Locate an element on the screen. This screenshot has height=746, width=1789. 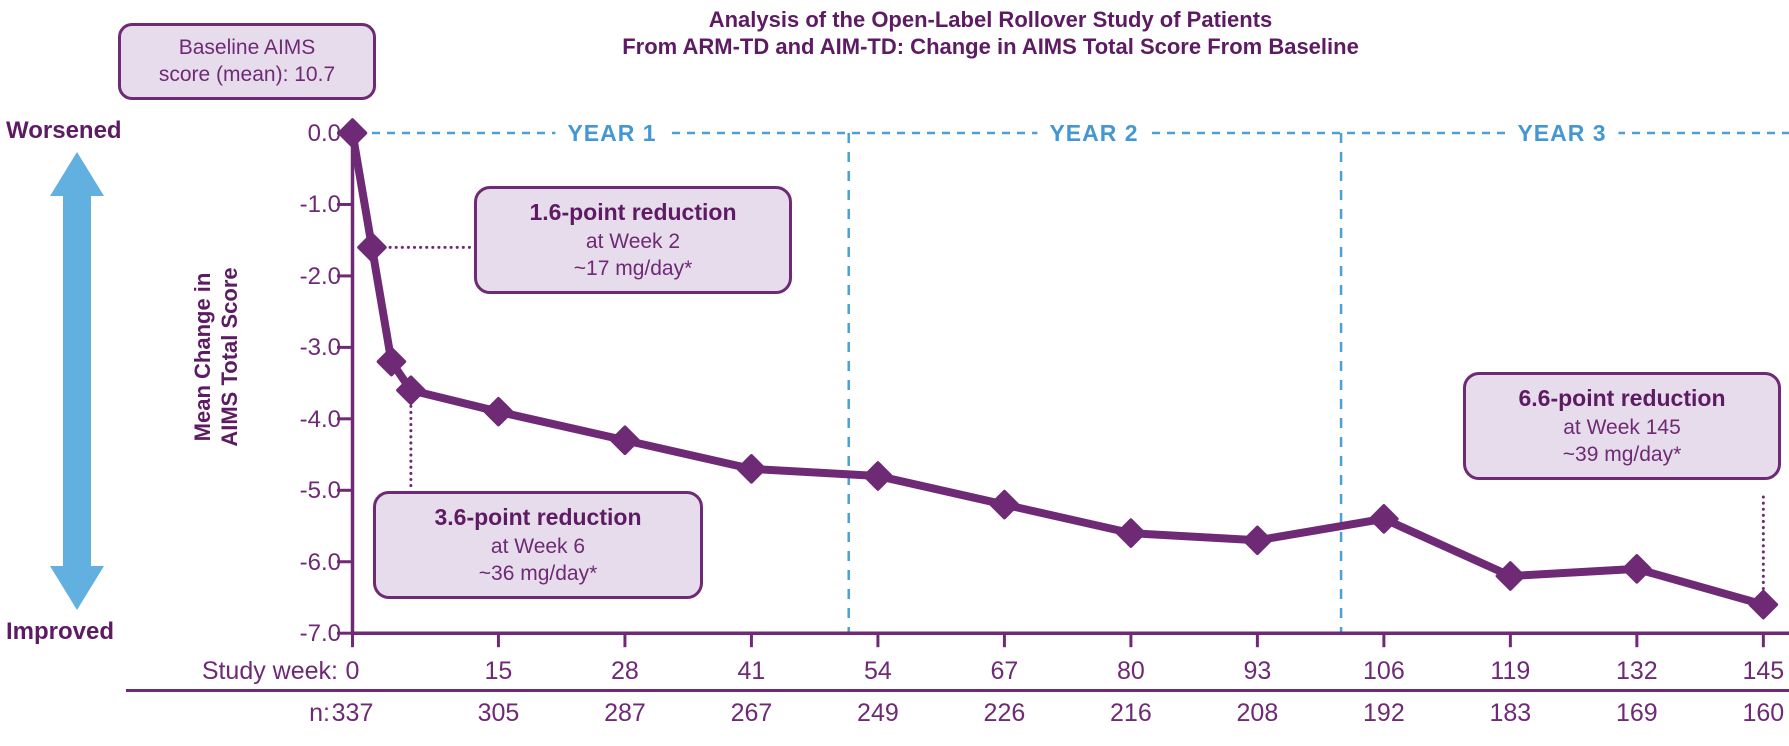
study-week-value: 145 is located at coordinates (1763, 671).